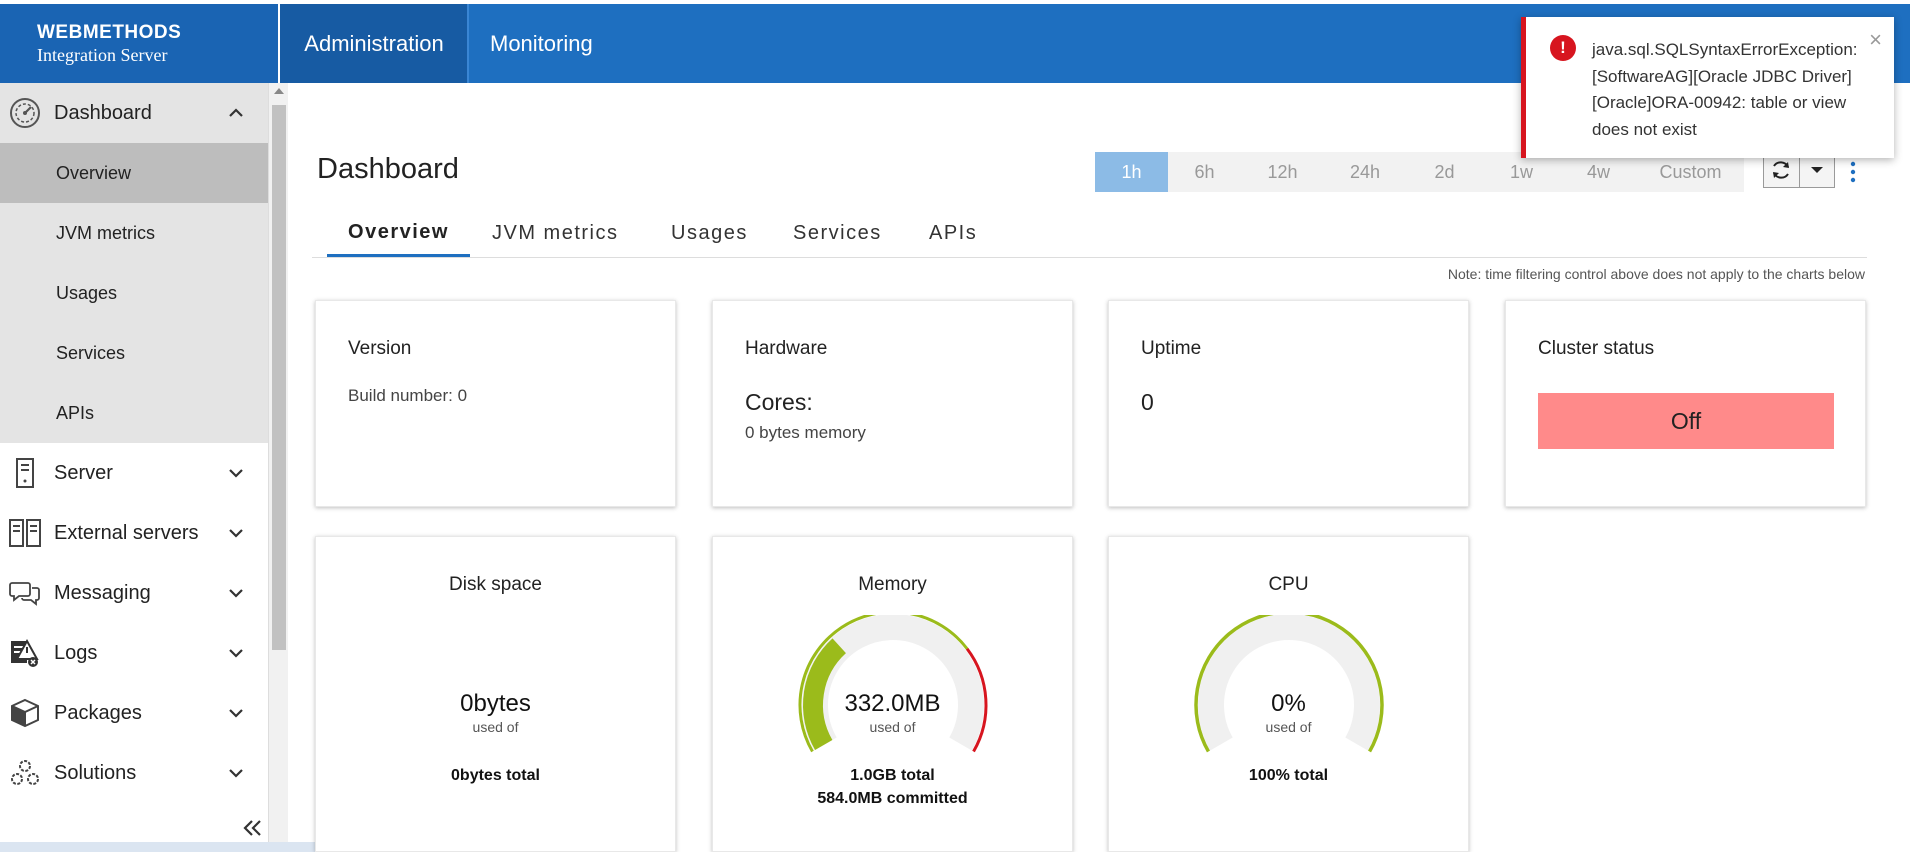 The height and width of the screenshot is (852, 1910). What do you see at coordinates (408, 395) in the screenshot?
I see `build-number: Build number: 0` at bounding box center [408, 395].